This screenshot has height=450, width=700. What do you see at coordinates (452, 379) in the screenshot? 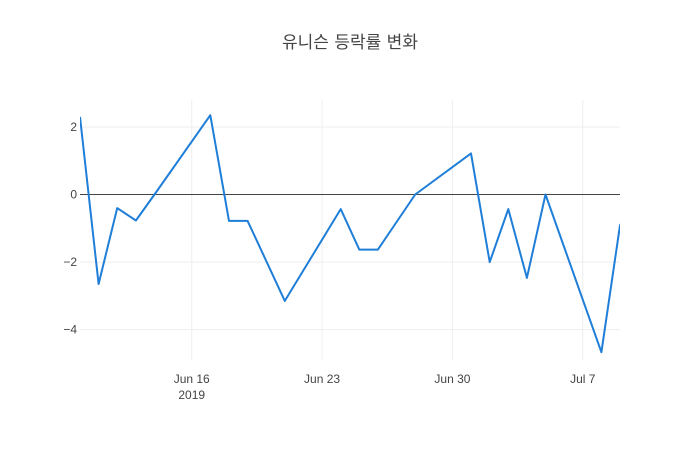
I see `x-tick-label: Jun 30` at bounding box center [452, 379].